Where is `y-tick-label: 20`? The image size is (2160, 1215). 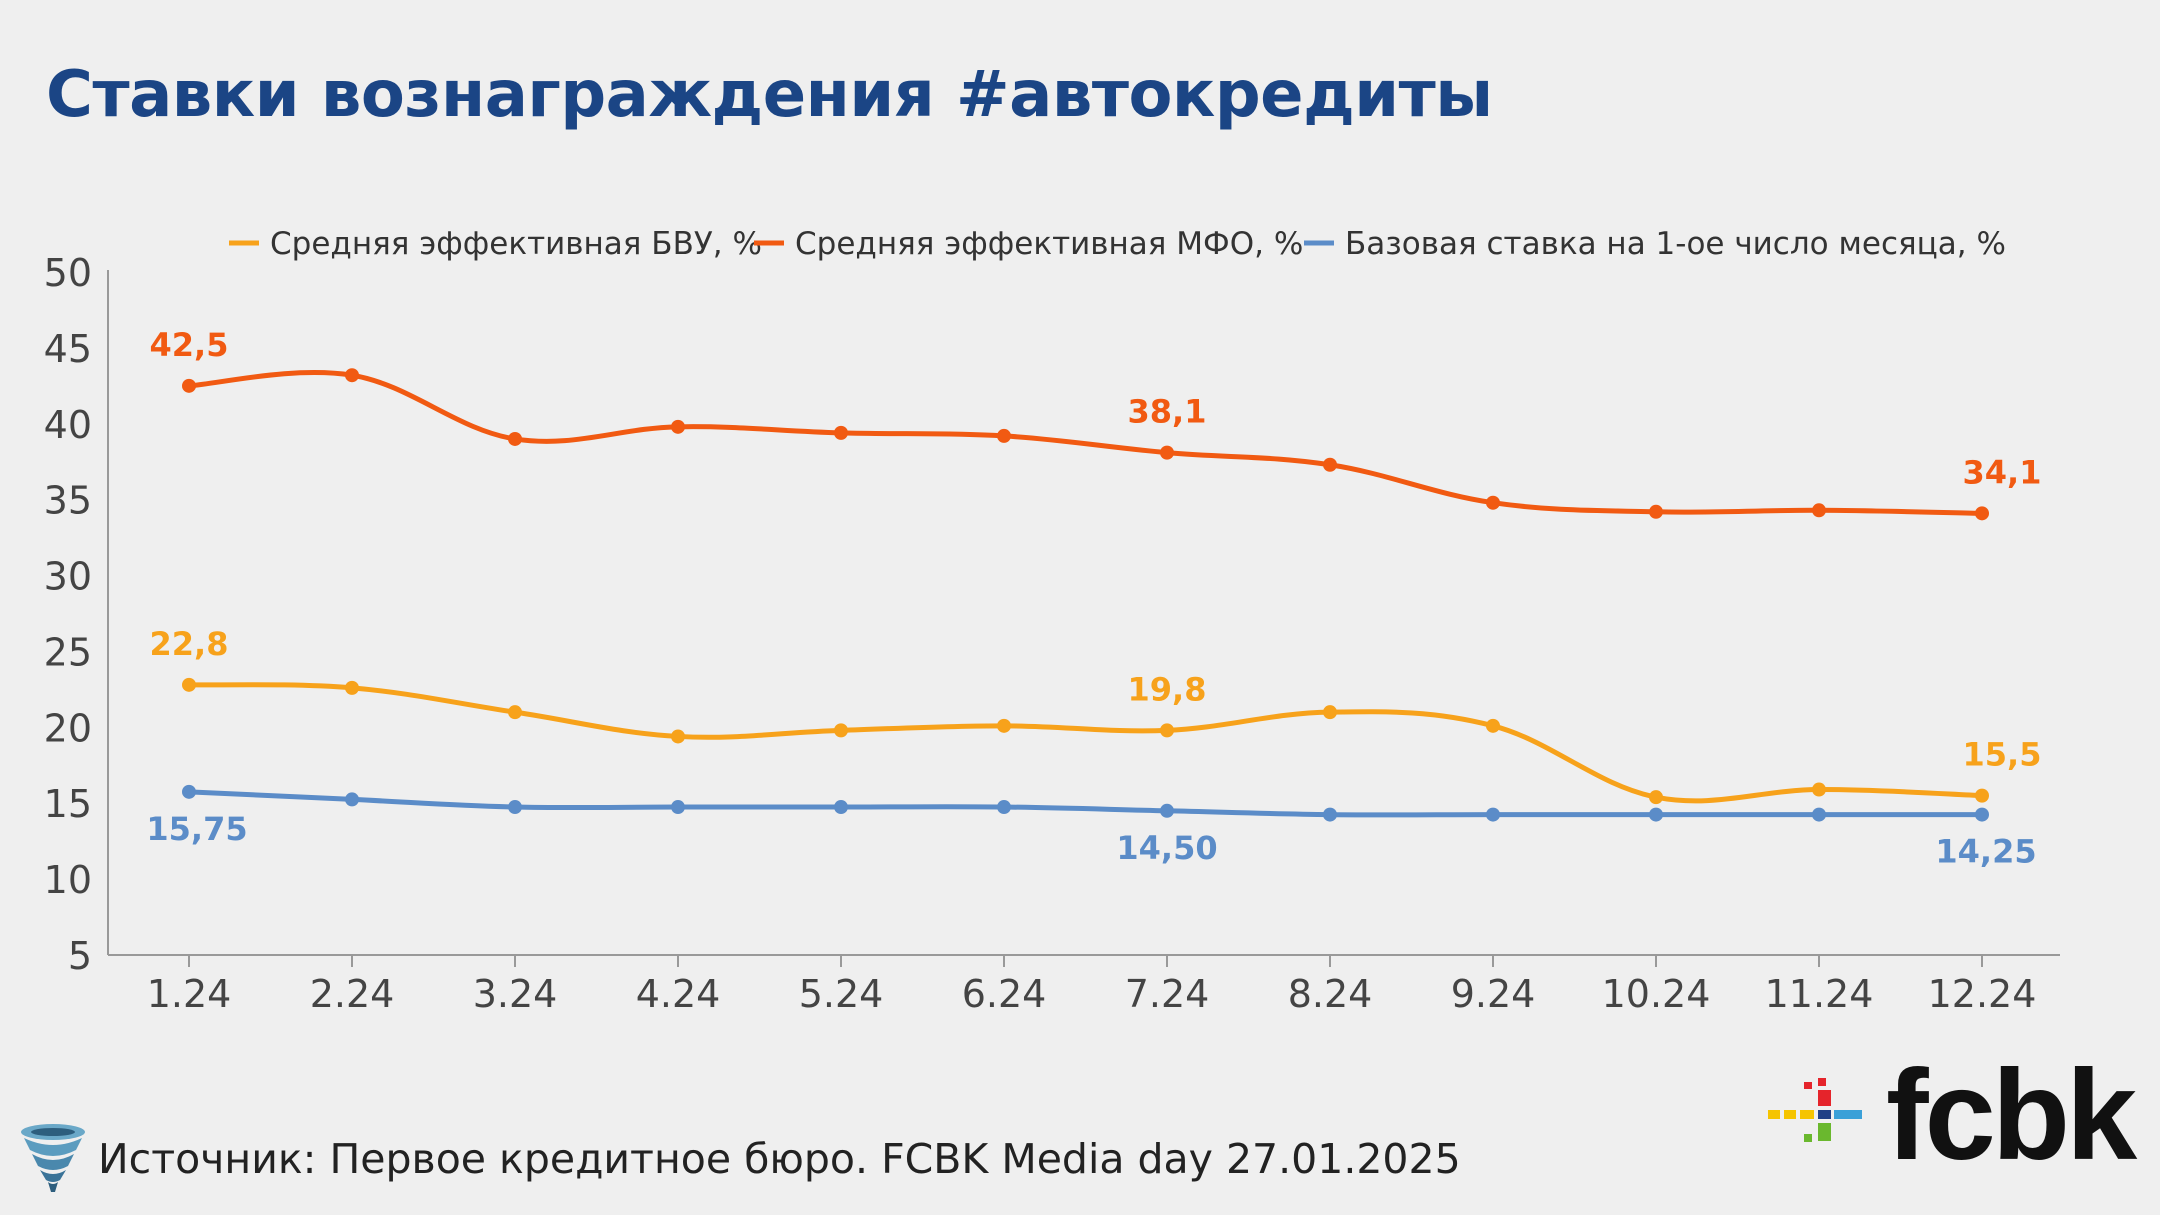 y-tick-label: 20 is located at coordinates (68, 728).